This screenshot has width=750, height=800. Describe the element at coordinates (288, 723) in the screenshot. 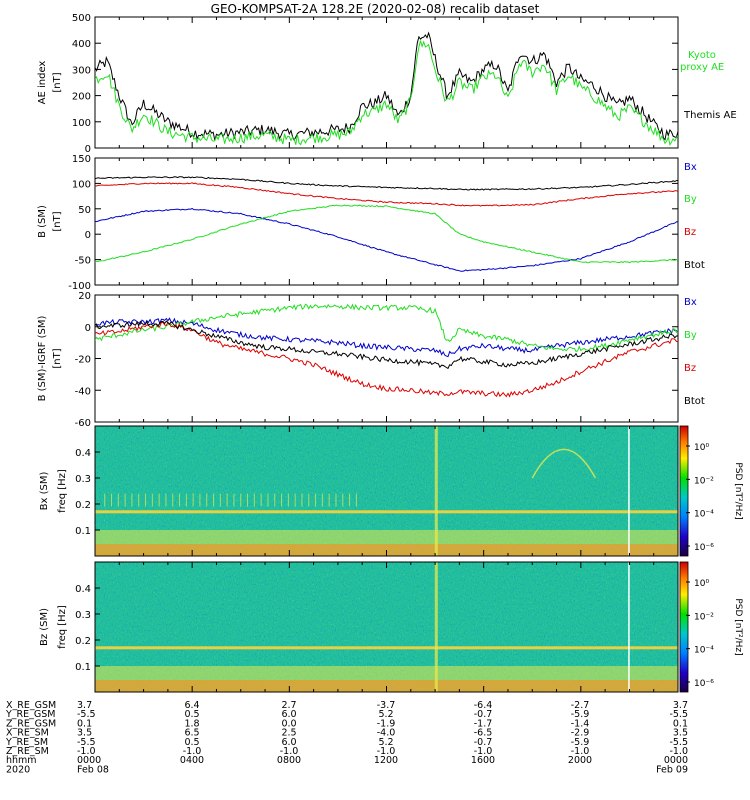

I see `ephemeris-value: 0.0` at that location.